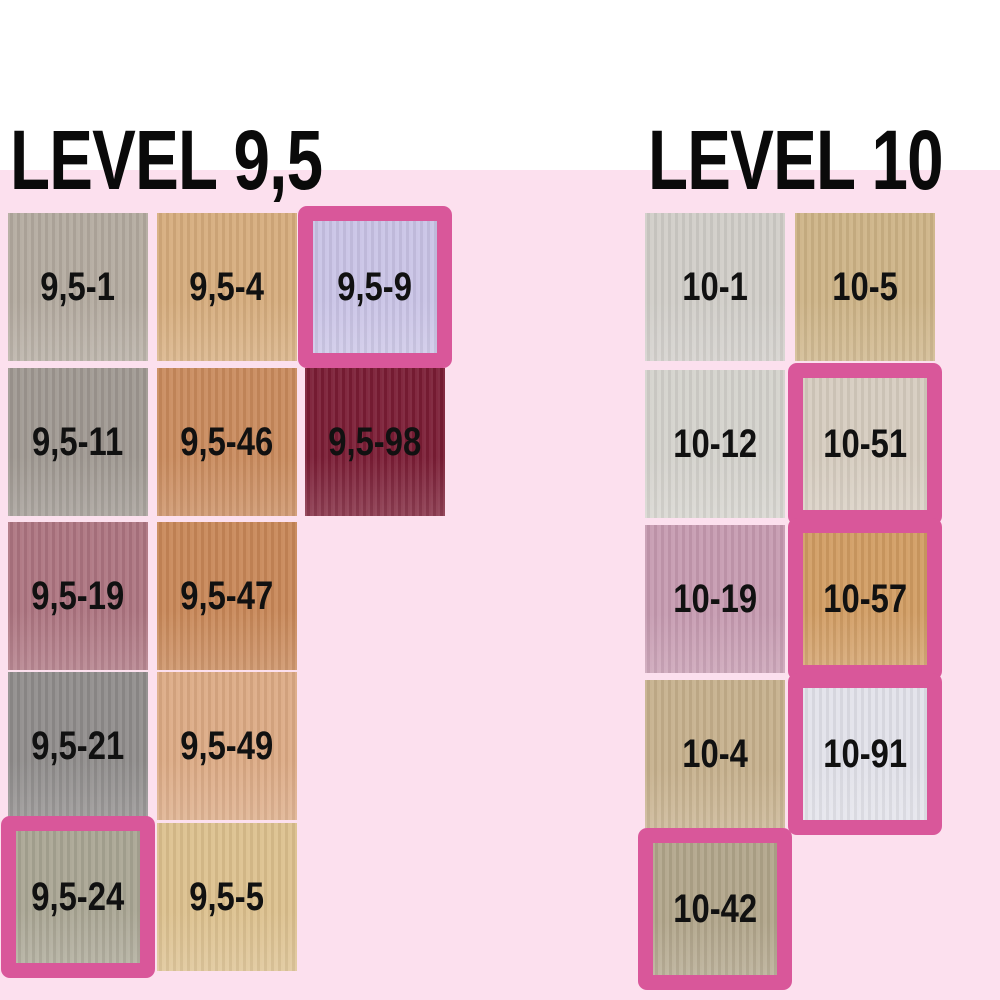 The image size is (1000, 1000). I want to click on swatch-code: 10-91, so click(865, 753).